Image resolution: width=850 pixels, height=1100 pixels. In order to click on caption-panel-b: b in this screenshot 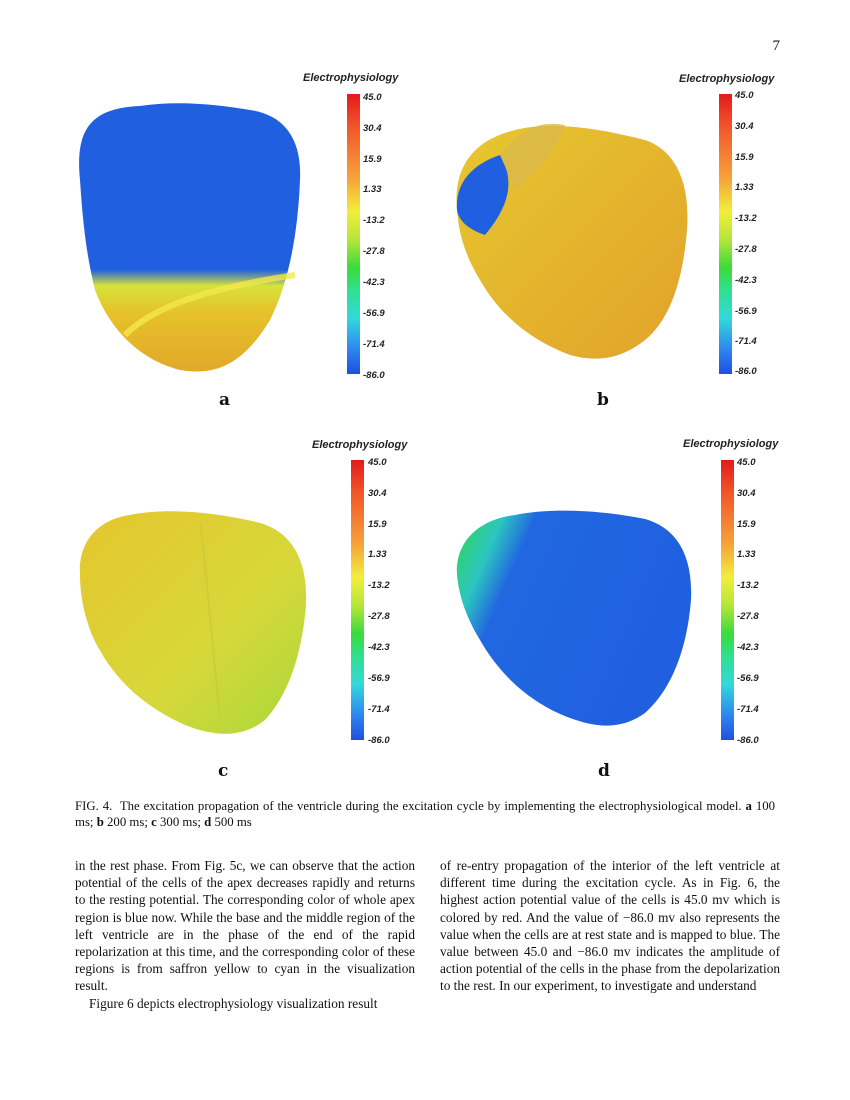, I will do `click(100, 822)`.